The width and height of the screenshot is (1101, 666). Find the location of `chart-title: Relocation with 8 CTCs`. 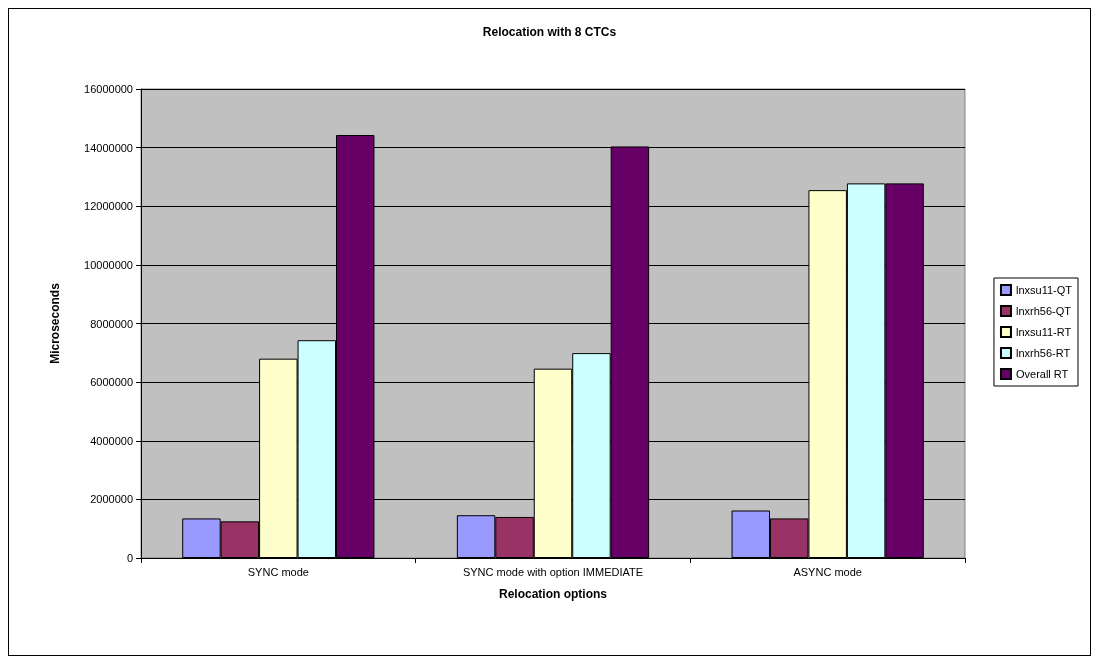

chart-title: Relocation with 8 CTCs is located at coordinates (549, 32).